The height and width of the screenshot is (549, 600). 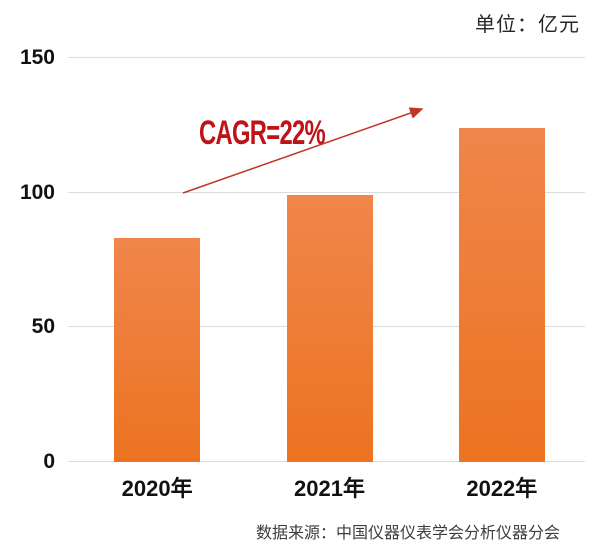 What do you see at coordinates (262, 133) in the screenshot?
I see `cagr-annotation: CAGR=22%` at bounding box center [262, 133].